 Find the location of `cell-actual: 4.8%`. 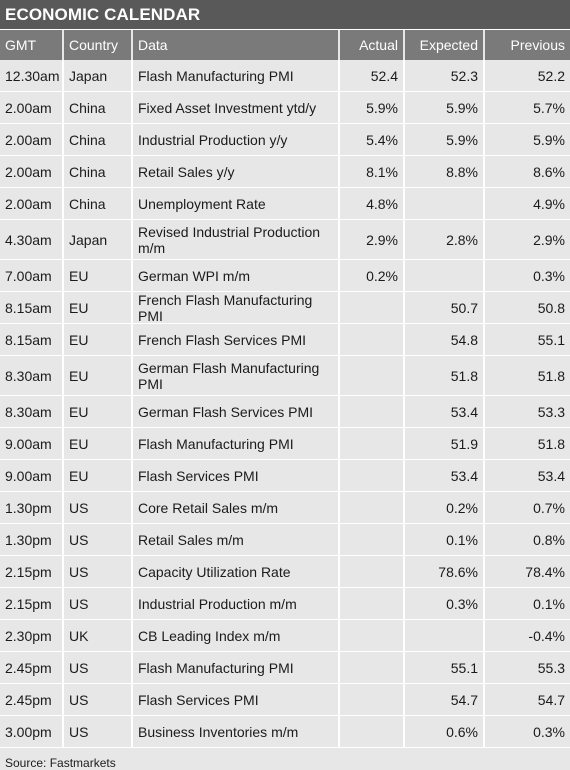

cell-actual: 4.8% is located at coordinates (372, 203).